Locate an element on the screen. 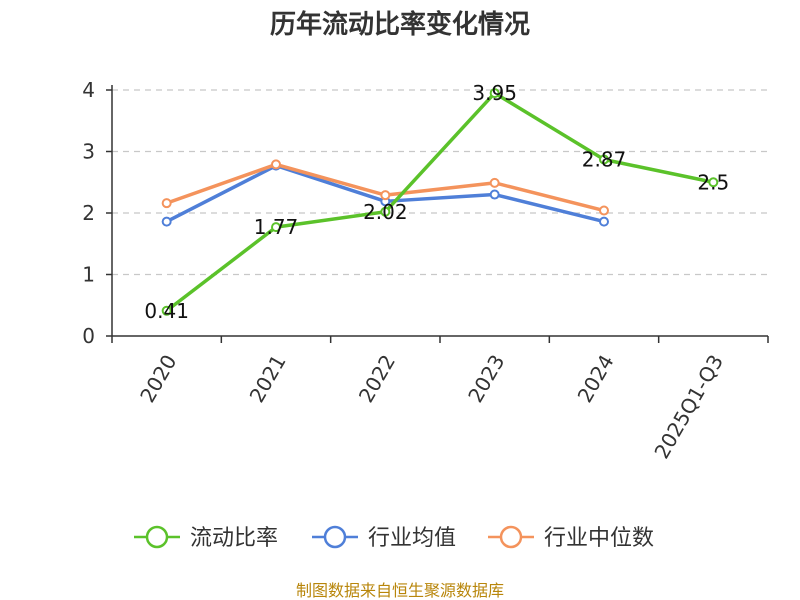 The width and height of the screenshot is (800, 600). legend-label: 行业均值 is located at coordinates (412, 538).